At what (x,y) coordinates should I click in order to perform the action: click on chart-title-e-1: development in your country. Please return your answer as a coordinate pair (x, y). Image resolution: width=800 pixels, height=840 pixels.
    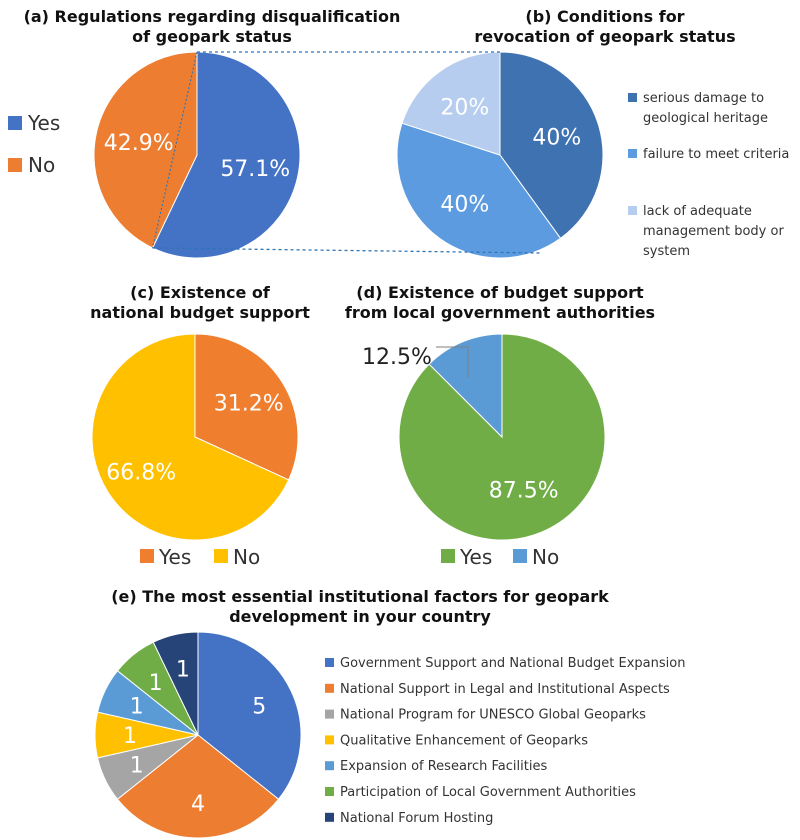
    Looking at the image, I should click on (360, 616).